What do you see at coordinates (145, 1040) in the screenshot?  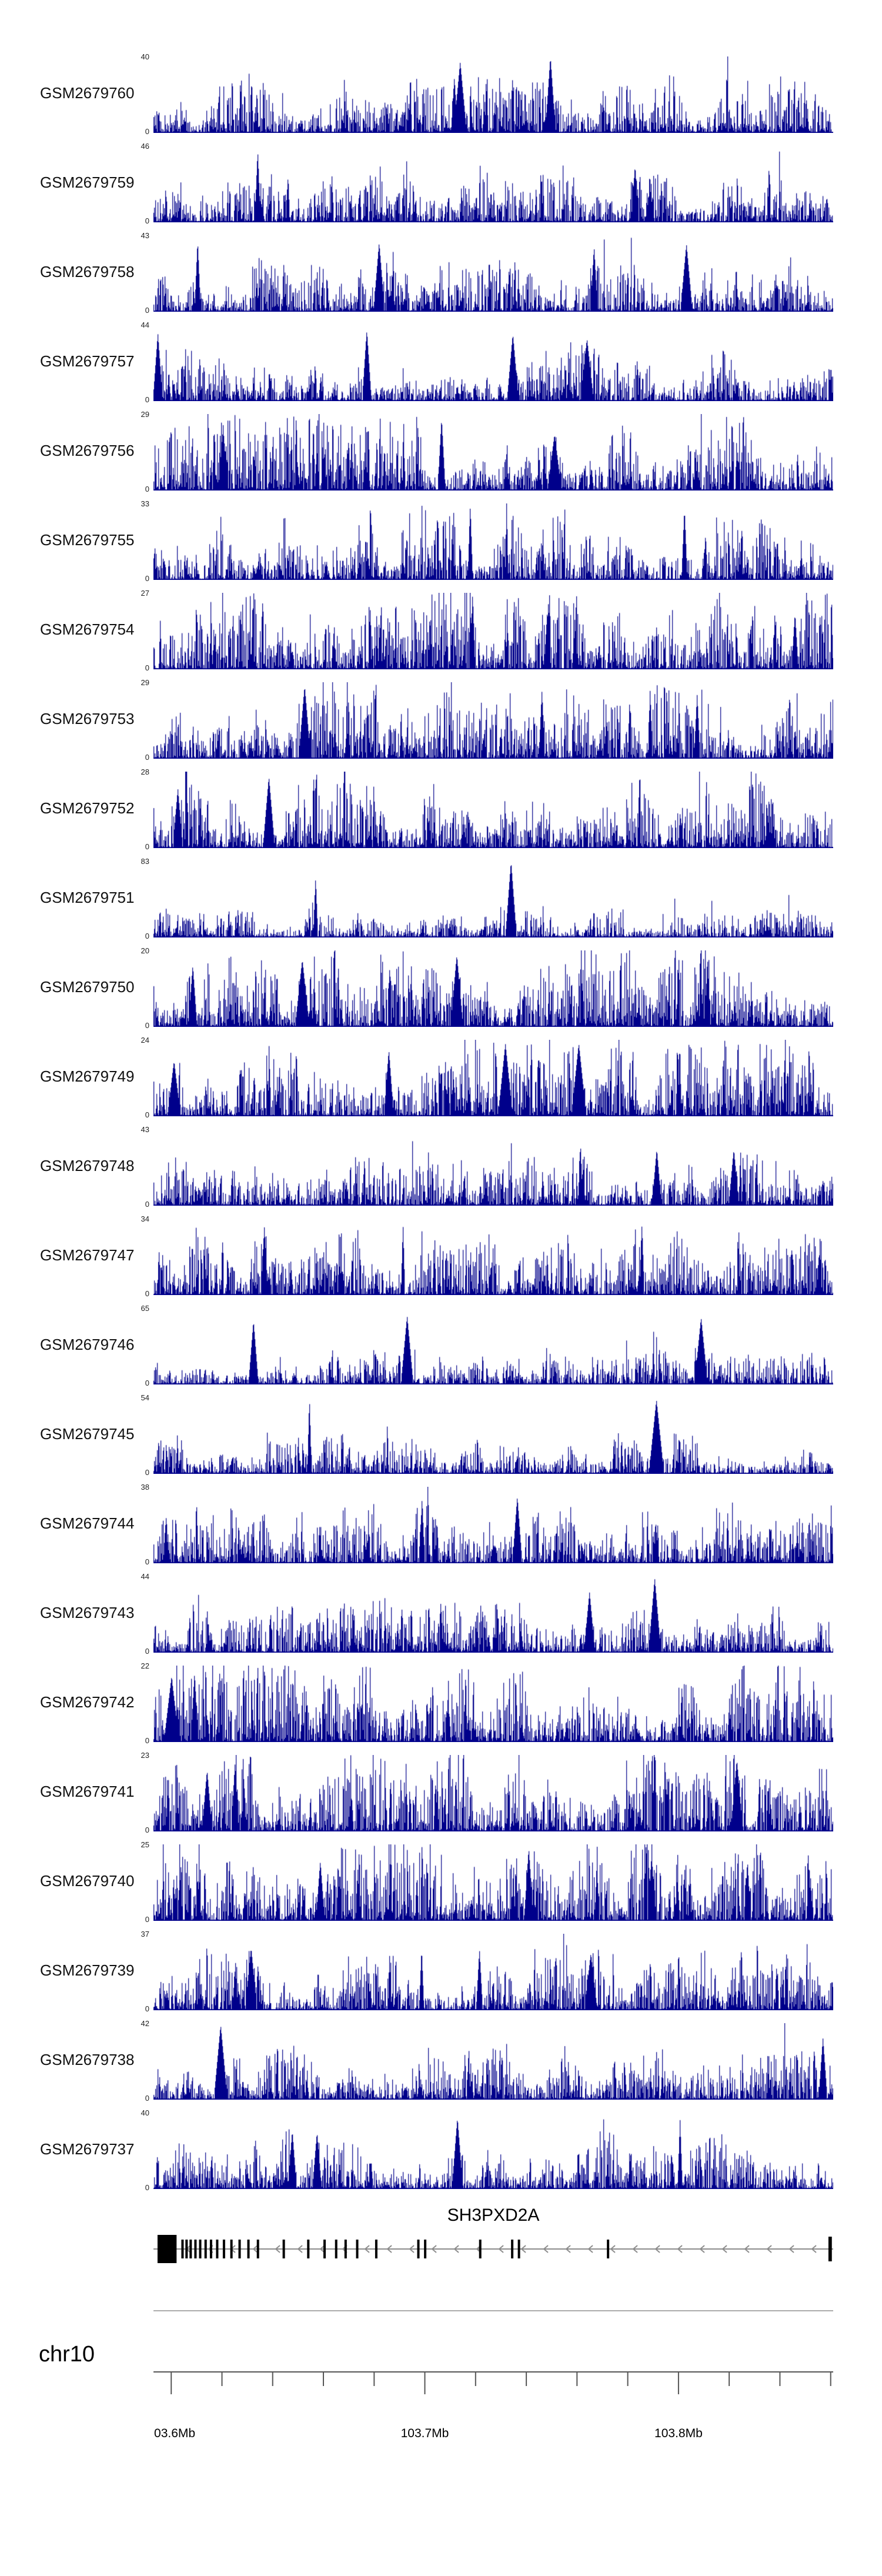 I see `track-ymax-value: 24` at bounding box center [145, 1040].